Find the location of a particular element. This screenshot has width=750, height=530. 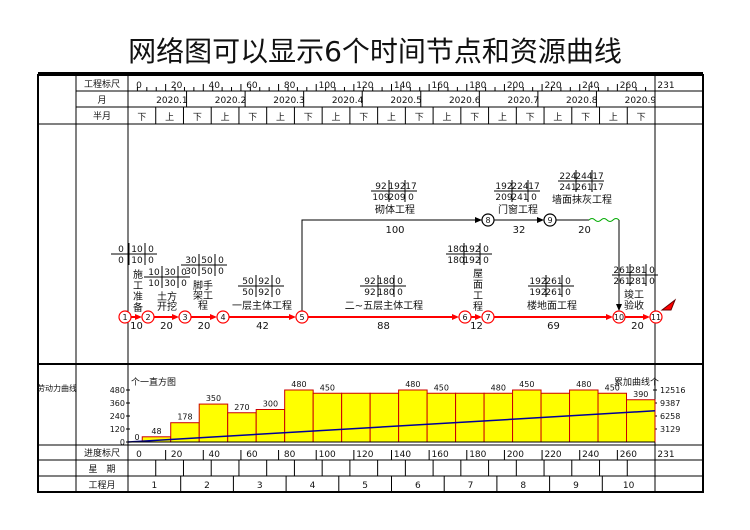

row-label-scale: 工程标尺 is located at coordinates (102, 84).